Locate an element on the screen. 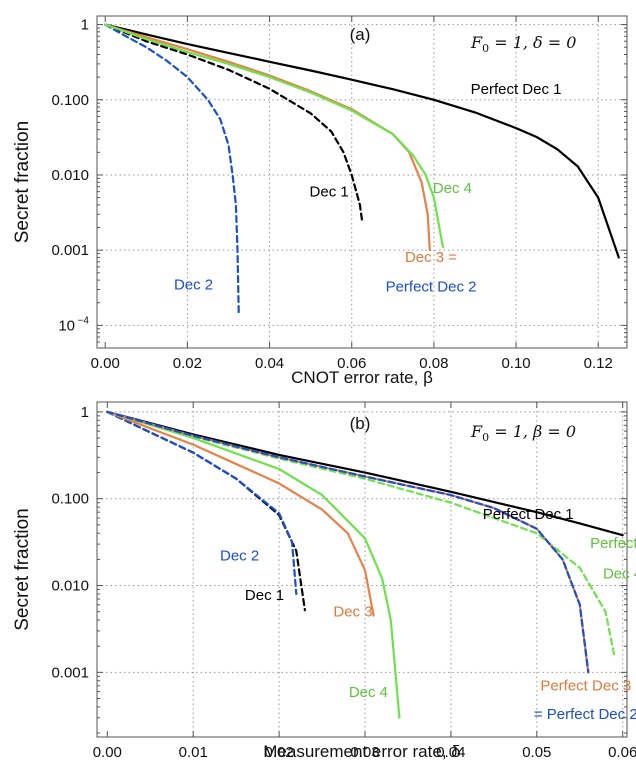 This screenshot has height=764, width=636. x-tick-label: 0.01 is located at coordinates (193, 752).